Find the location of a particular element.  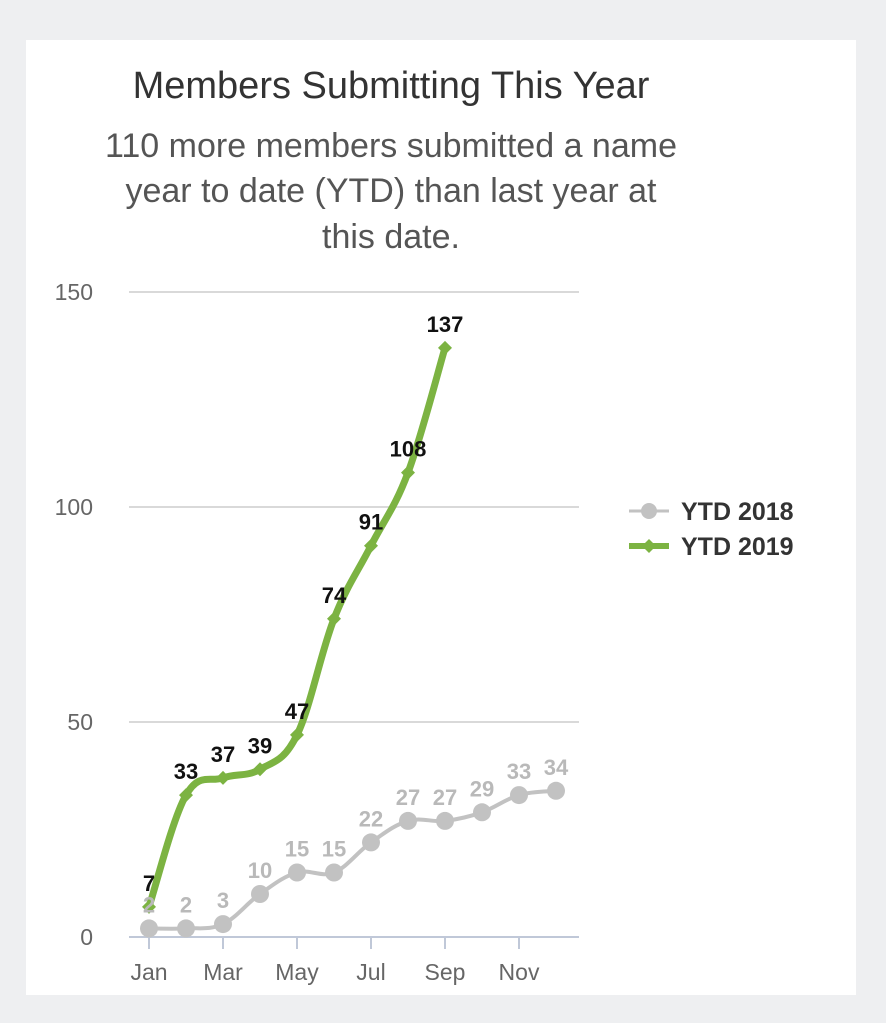

legend-marker-ytd-2019 is located at coordinates (649, 546).